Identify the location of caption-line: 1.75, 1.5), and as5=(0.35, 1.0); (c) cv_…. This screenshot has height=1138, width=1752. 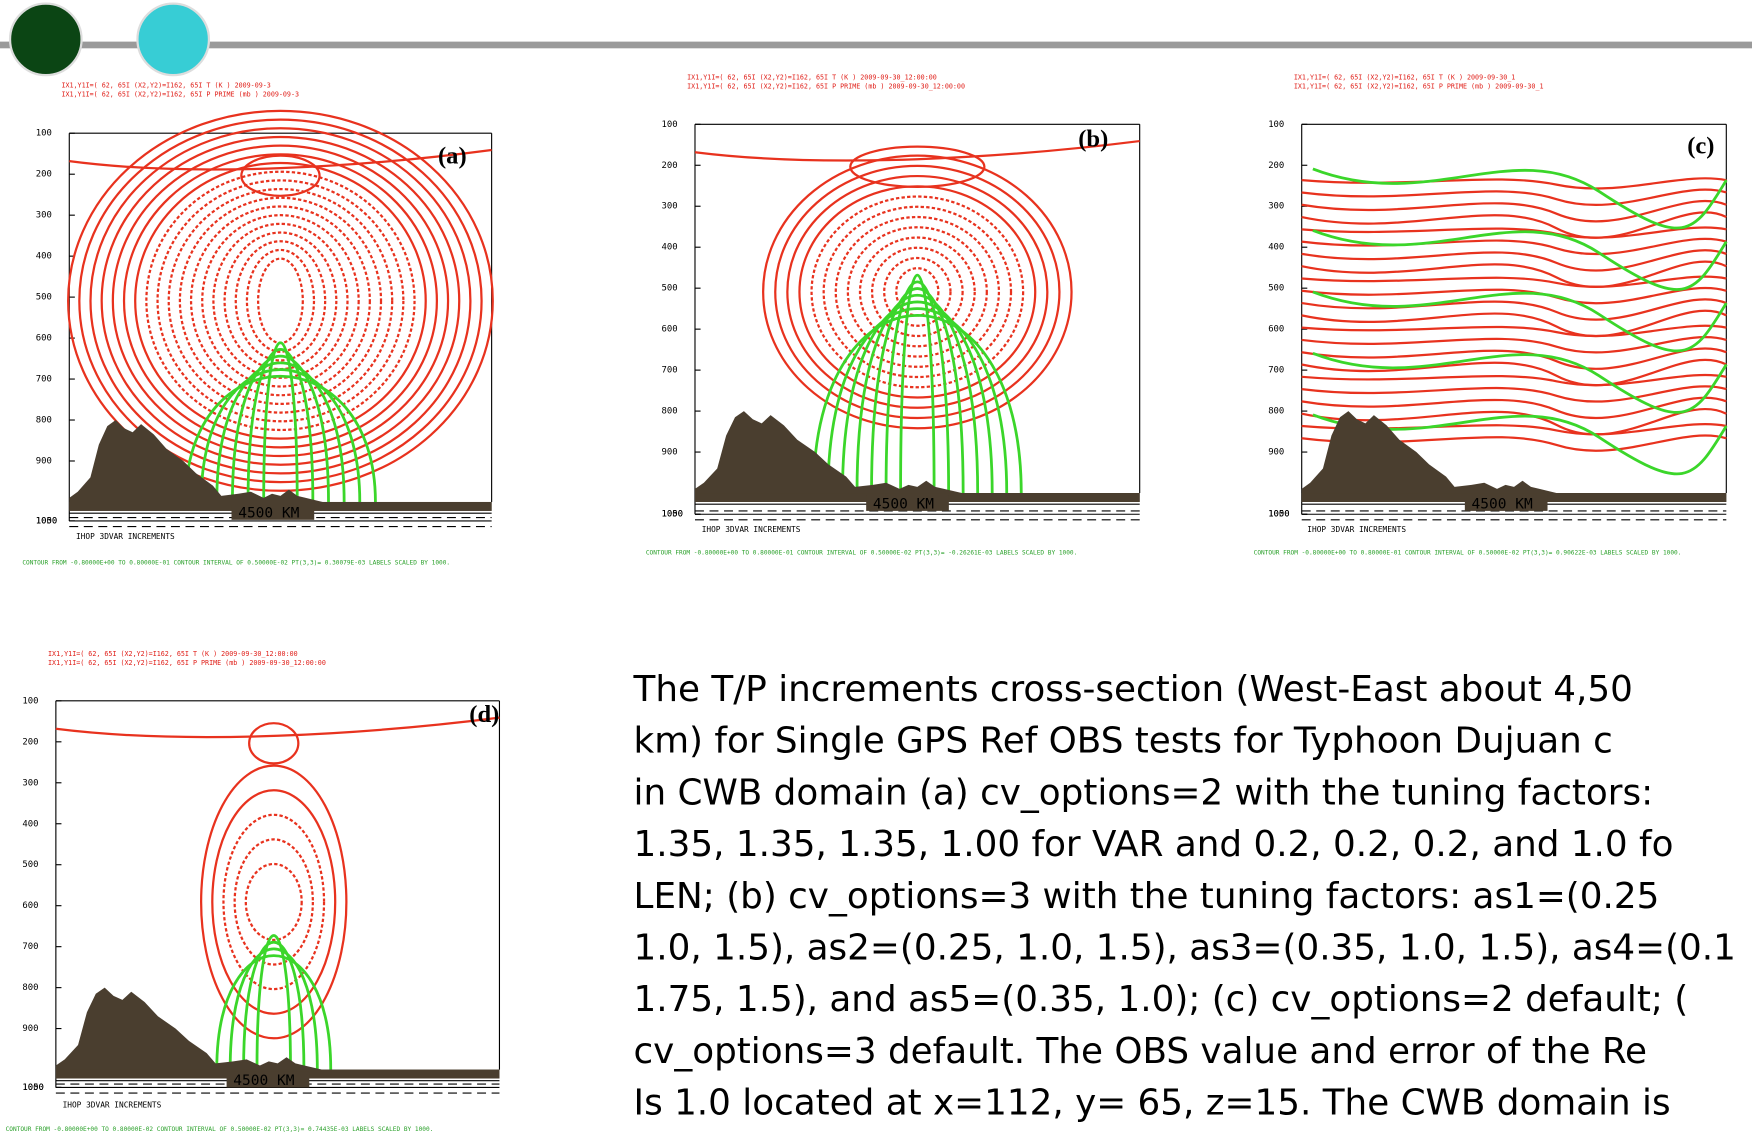
(1161, 999).